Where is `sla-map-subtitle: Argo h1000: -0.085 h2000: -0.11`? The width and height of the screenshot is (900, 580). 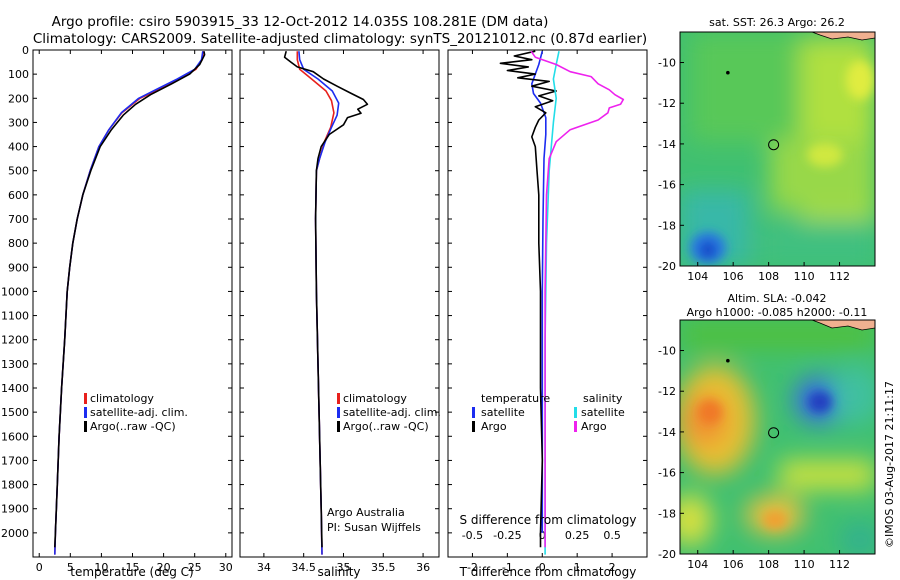 sla-map-subtitle: Argo h1000: -0.085 h2000: -0.11 is located at coordinates (777, 312).